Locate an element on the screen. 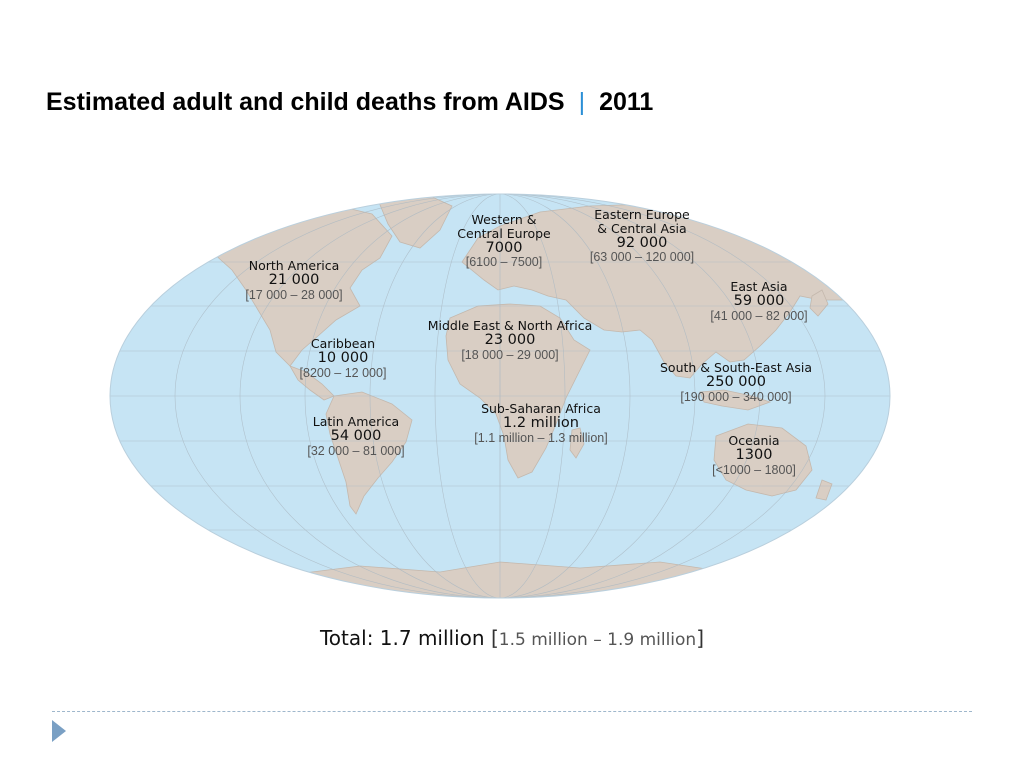 The image size is (1024, 768). land-south-america is located at coordinates (369, 453).